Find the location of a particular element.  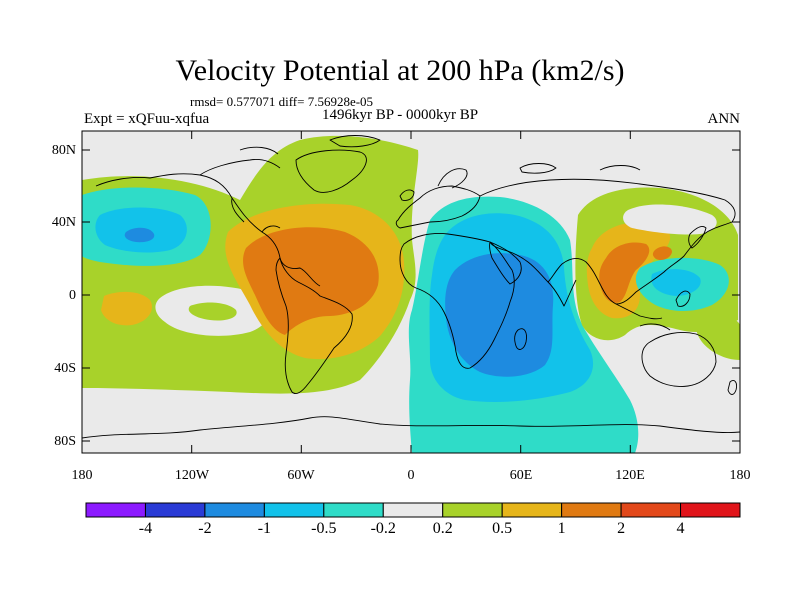

rmsd-diff-stats: rmsd= 0.577071 diff= 7.56928e-05 is located at coordinates (282, 101).